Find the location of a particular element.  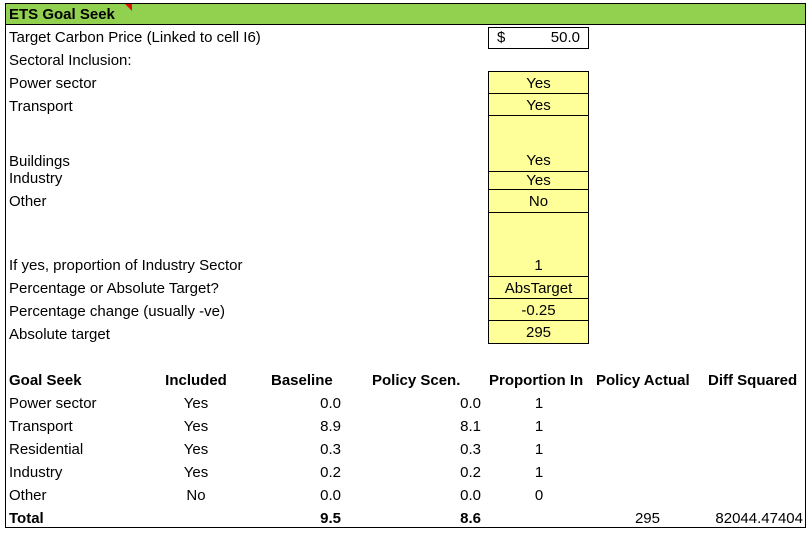

header-diff-squared: Diff Squared is located at coordinates (753, 380).